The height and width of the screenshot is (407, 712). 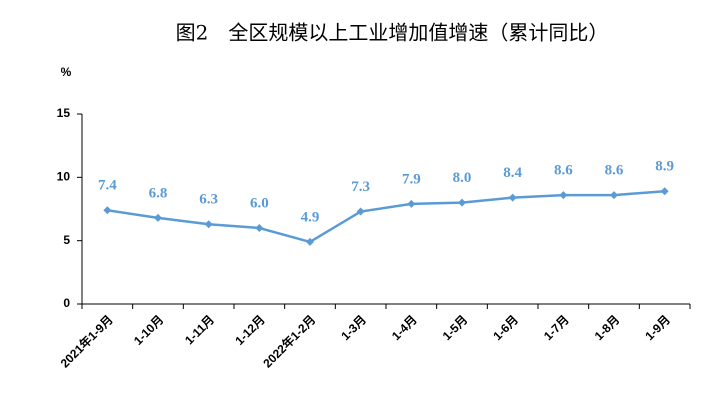 I want to click on y-tick-label: 15, so click(x=64, y=113).